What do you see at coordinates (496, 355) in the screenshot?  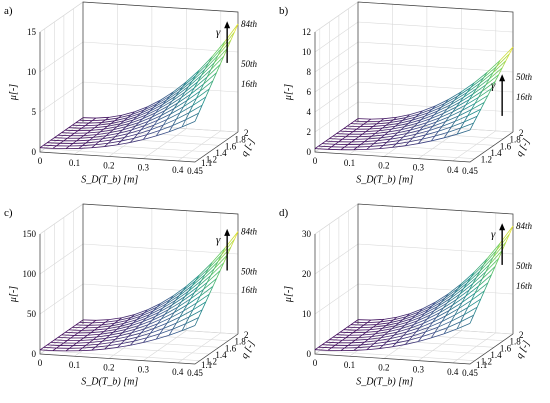 I see `y-tick-label: 1.4` at bounding box center [496, 355].